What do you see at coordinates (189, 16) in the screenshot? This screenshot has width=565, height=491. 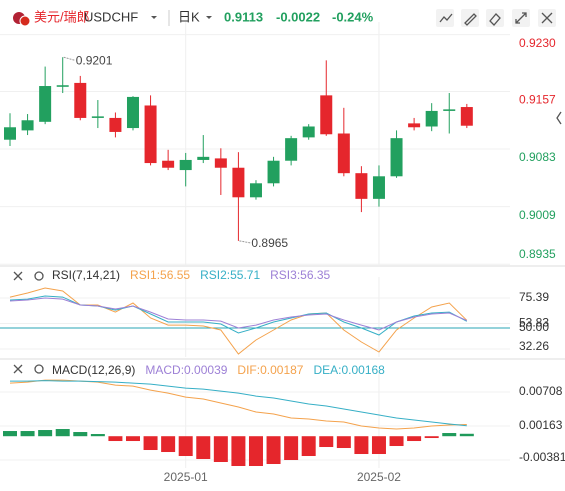 I see `period: 日K` at bounding box center [189, 16].